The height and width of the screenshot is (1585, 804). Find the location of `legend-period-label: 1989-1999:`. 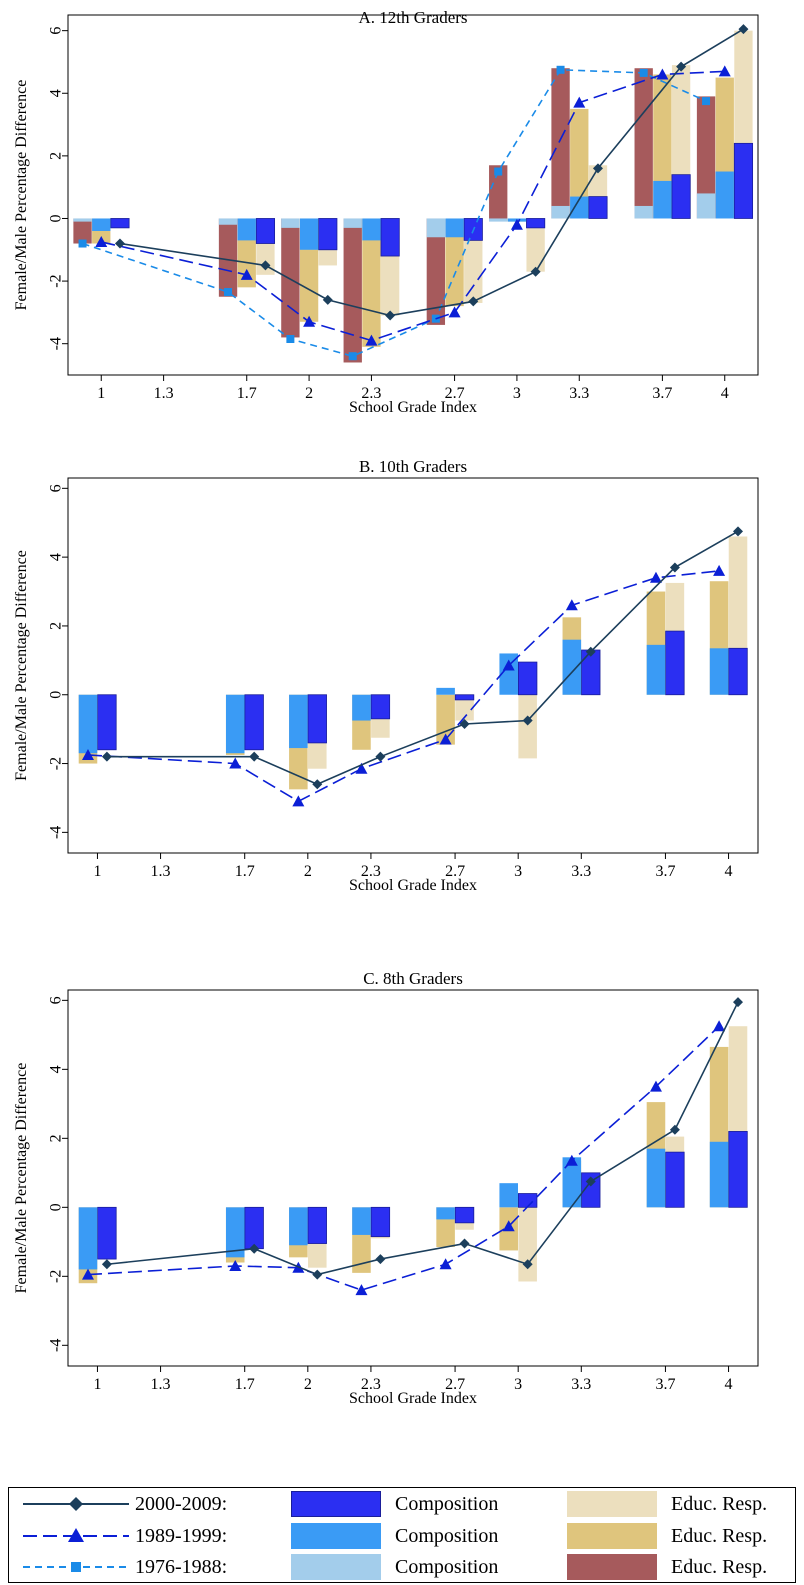

legend-period-label: 1989-1999: is located at coordinates (181, 1536).